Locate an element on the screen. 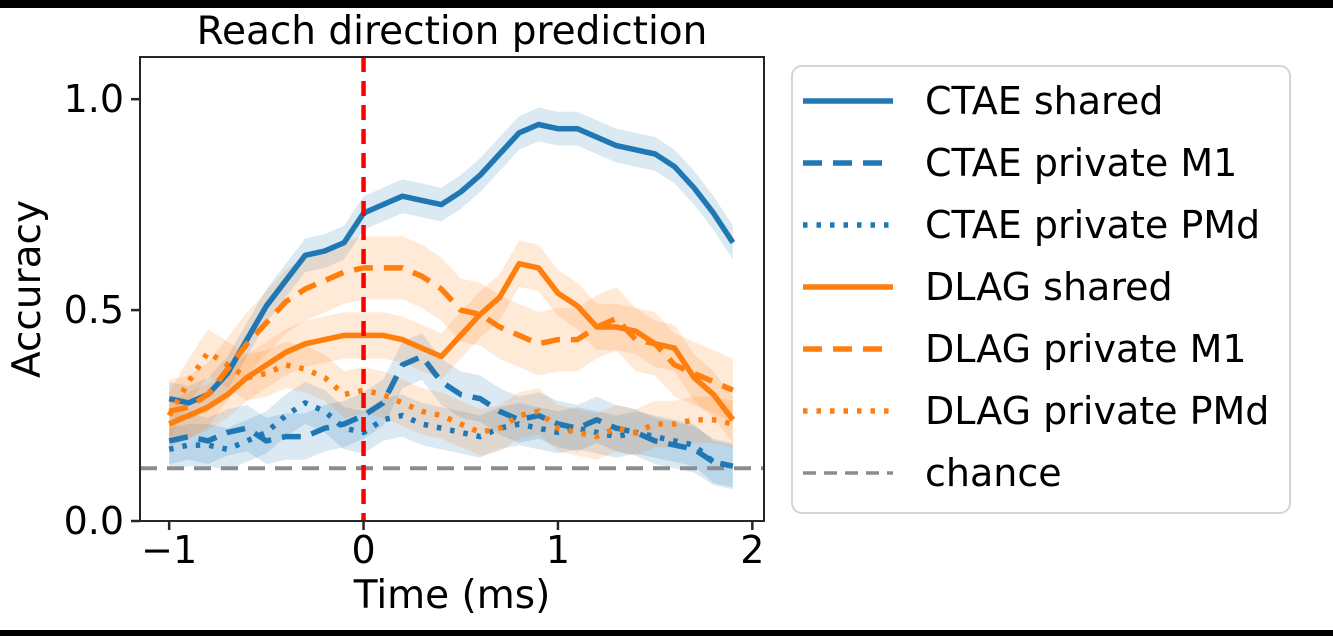 The width and height of the screenshot is (1333, 636). y-ticks: 0.0 0.5 1.0 is located at coordinates (102, 310).